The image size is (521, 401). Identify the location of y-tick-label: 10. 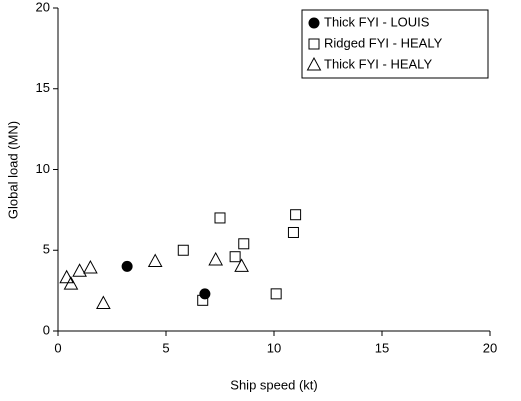
(43, 168).